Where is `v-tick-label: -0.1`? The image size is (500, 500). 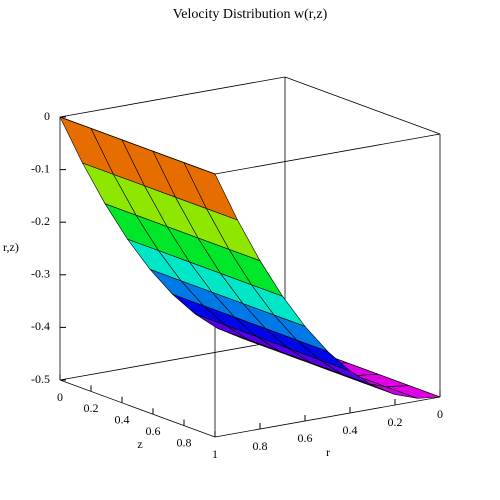 v-tick-label: -0.1 is located at coordinates (40, 168).